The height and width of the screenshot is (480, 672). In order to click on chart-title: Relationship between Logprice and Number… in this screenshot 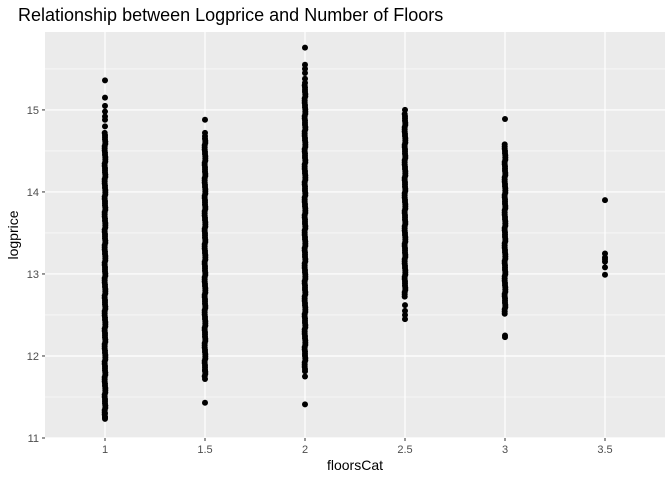, I will do `click(231, 15)`.